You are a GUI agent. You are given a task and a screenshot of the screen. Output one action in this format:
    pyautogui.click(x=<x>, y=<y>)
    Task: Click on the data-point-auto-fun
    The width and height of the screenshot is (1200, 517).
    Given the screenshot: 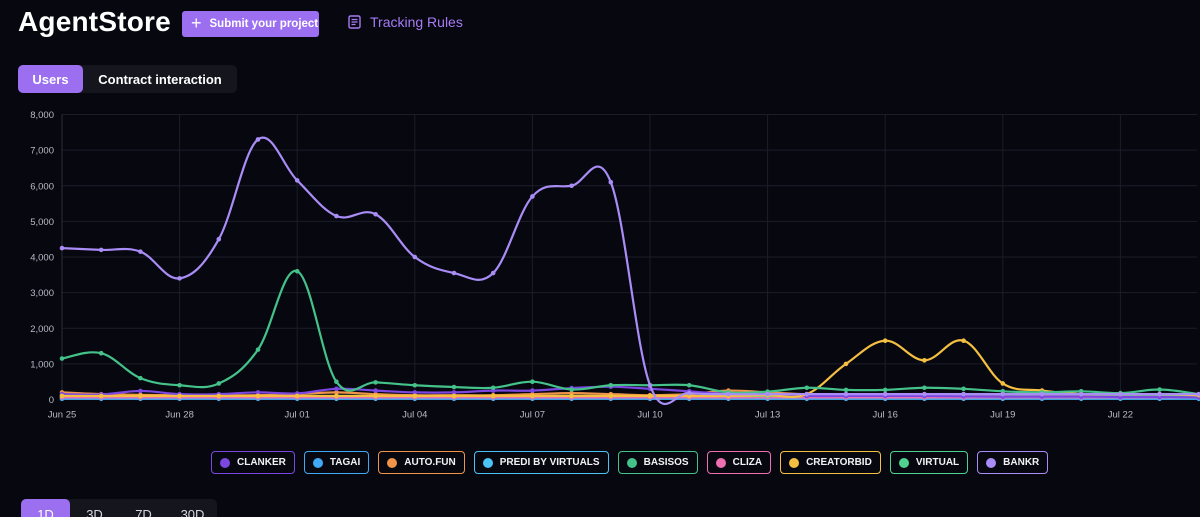 What is the action you would take?
    pyautogui.click(x=336, y=392)
    